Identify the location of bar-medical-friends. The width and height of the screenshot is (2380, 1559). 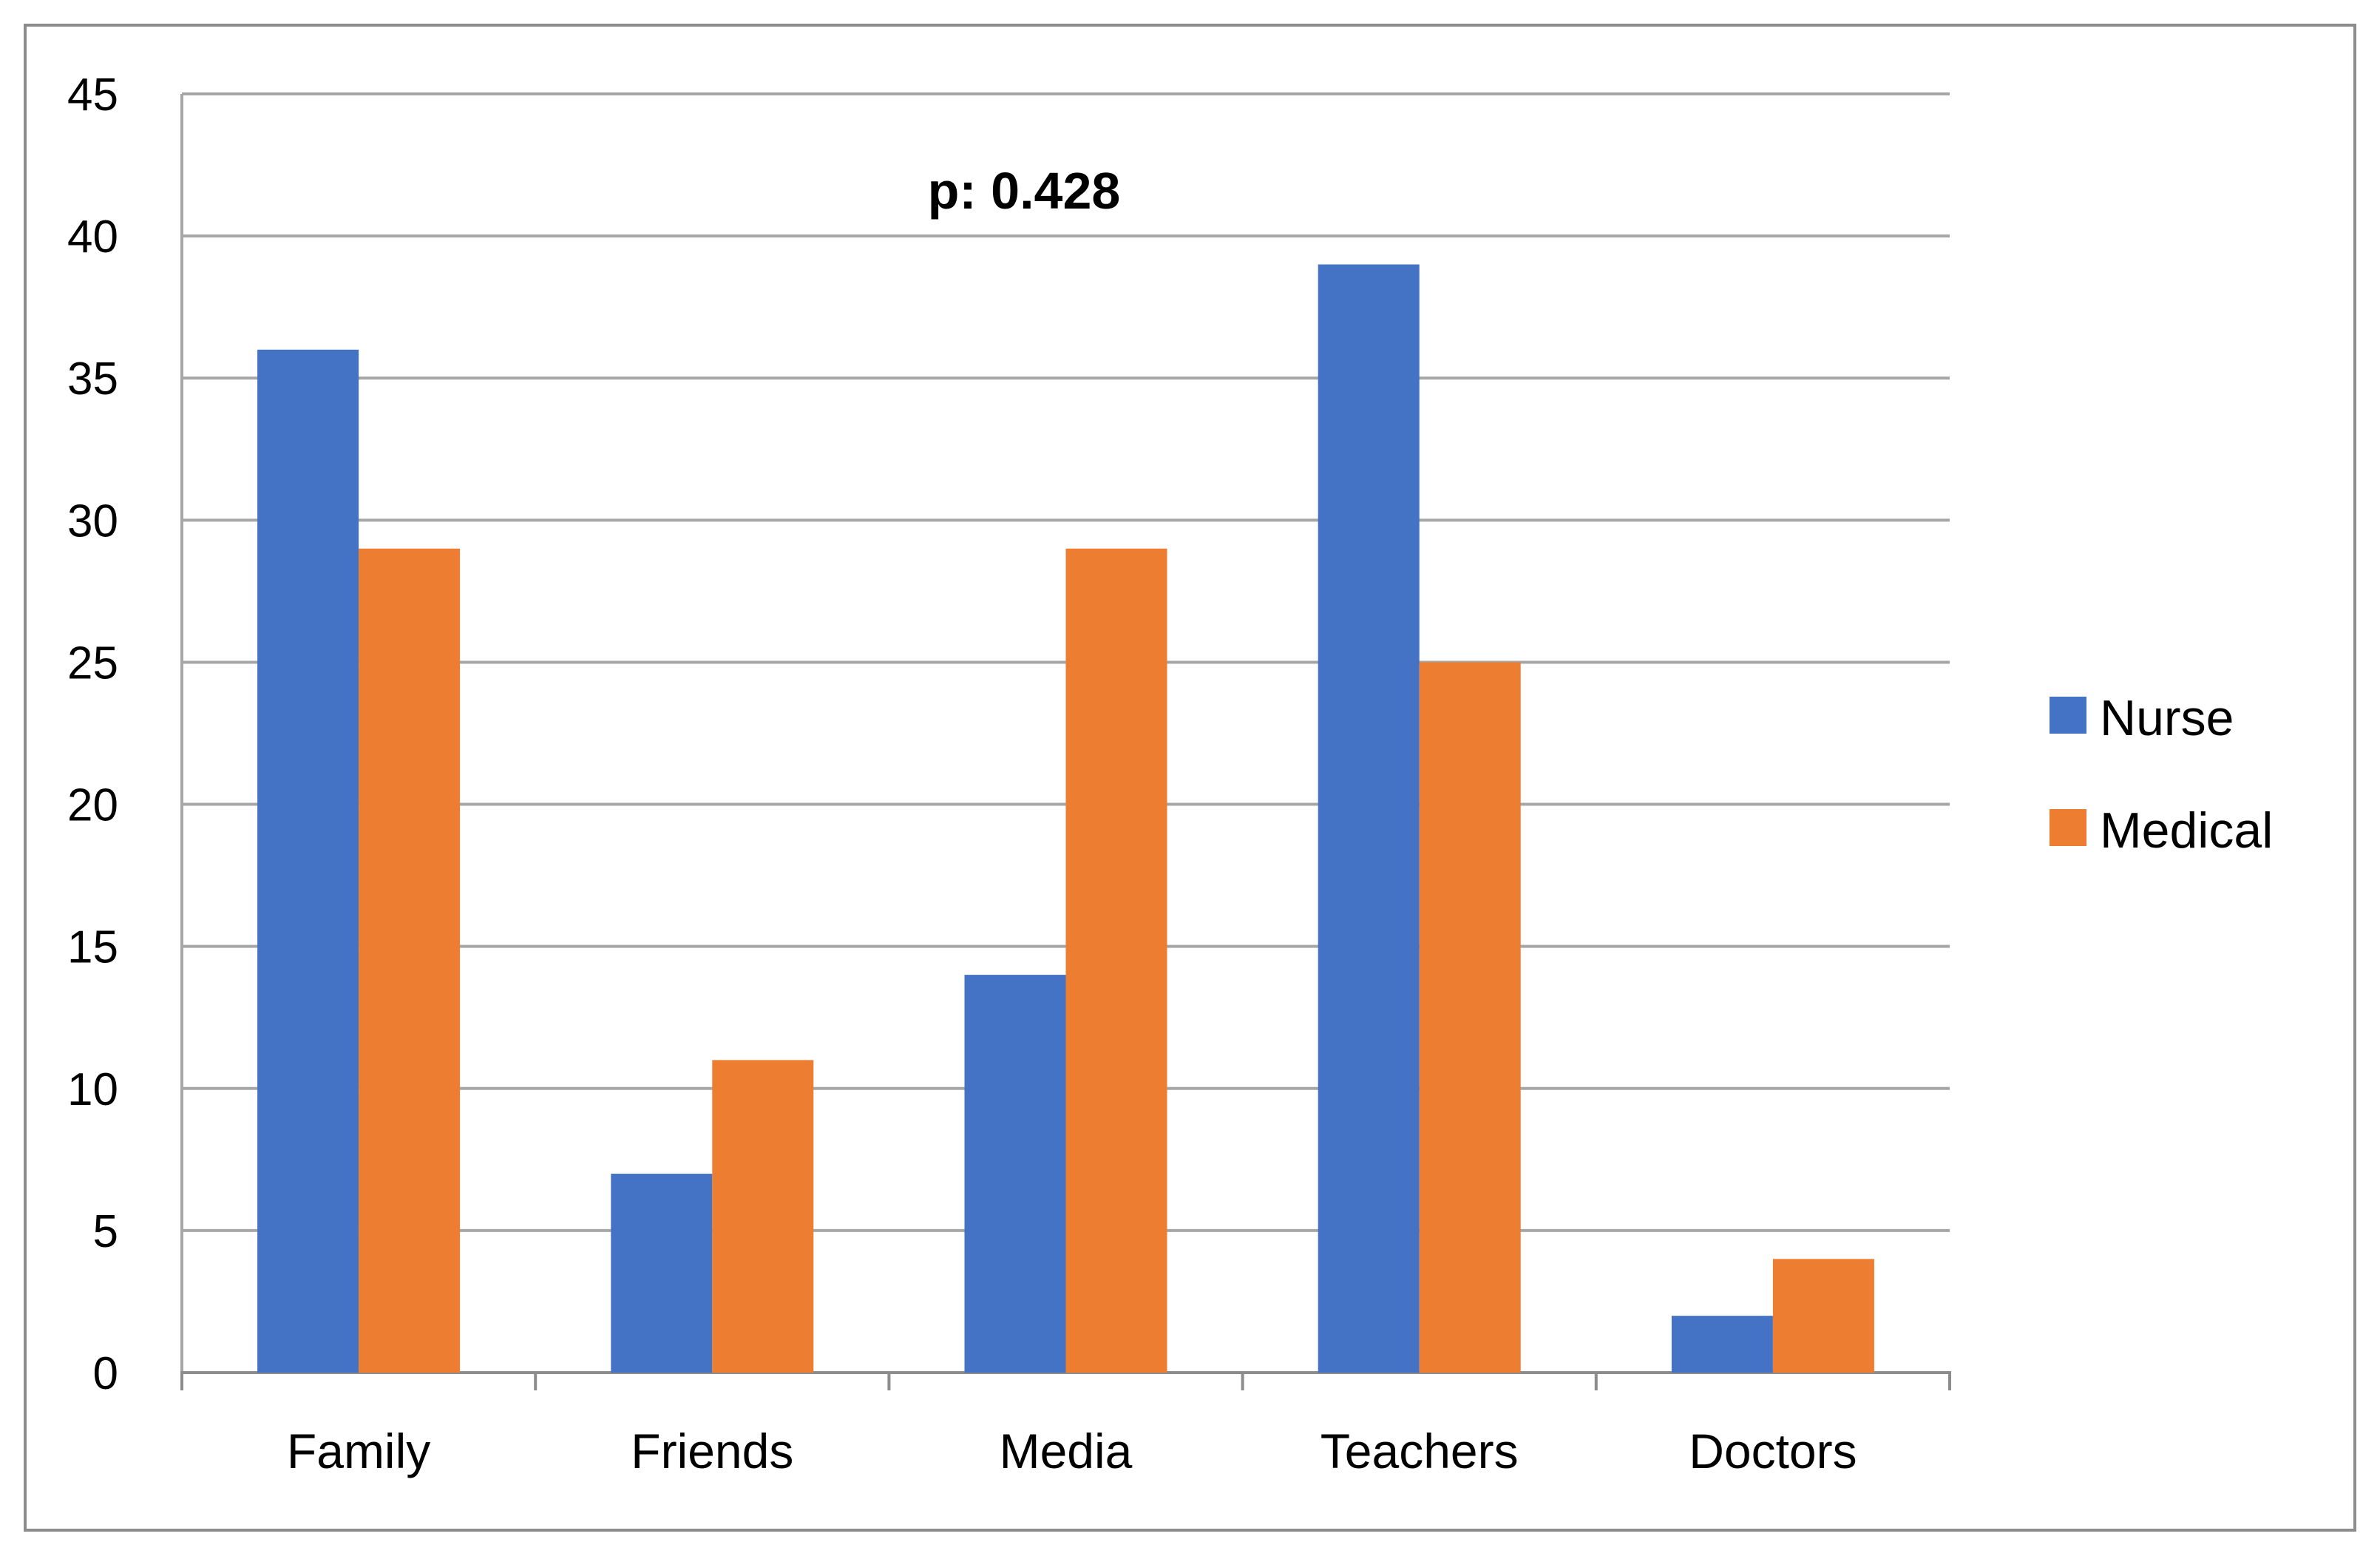
(763, 1216).